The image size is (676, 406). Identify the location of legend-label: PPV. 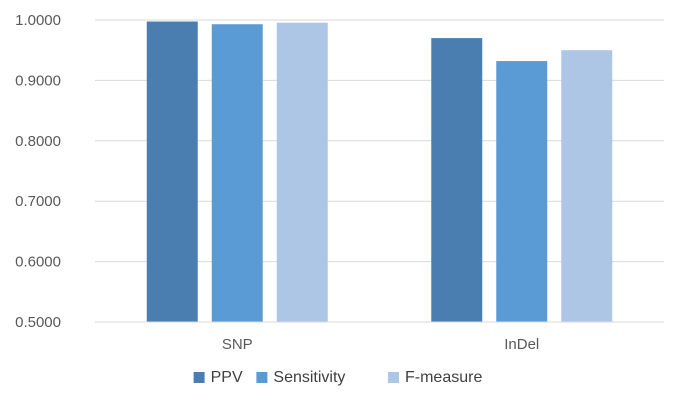
(227, 377).